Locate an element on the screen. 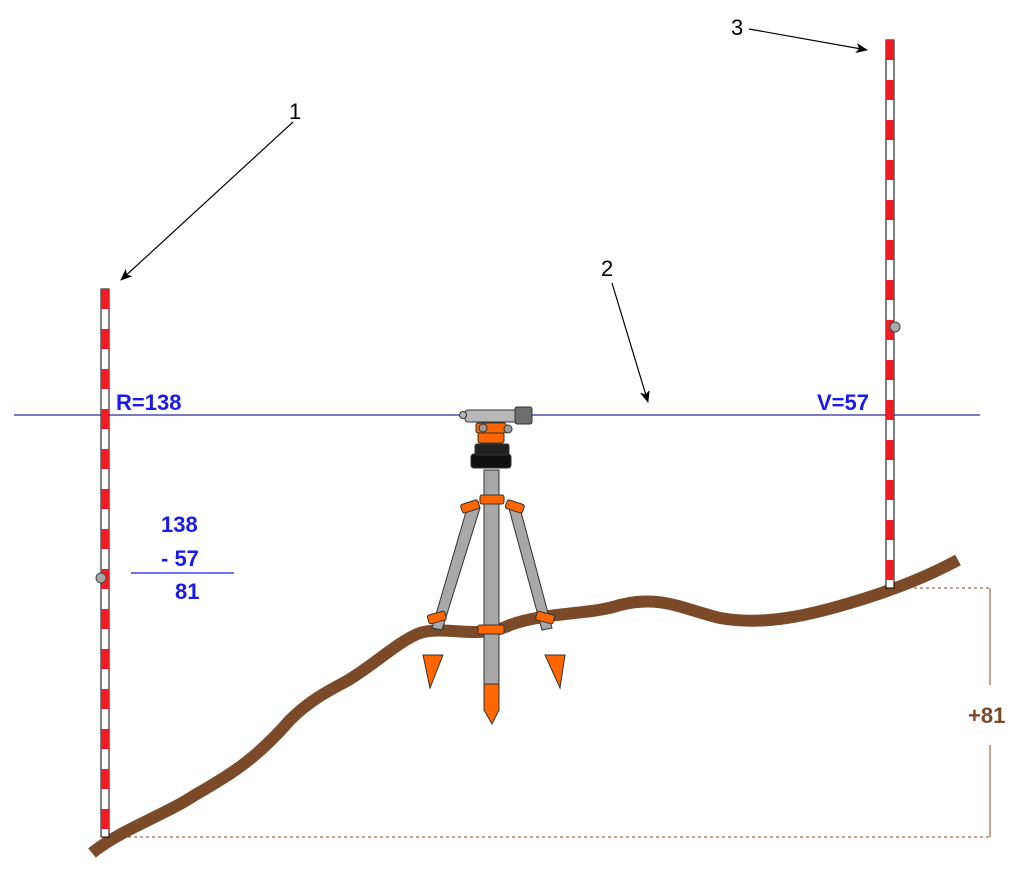 This screenshot has height=871, width=1024. tripod-foot-left is located at coordinates (433, 672).